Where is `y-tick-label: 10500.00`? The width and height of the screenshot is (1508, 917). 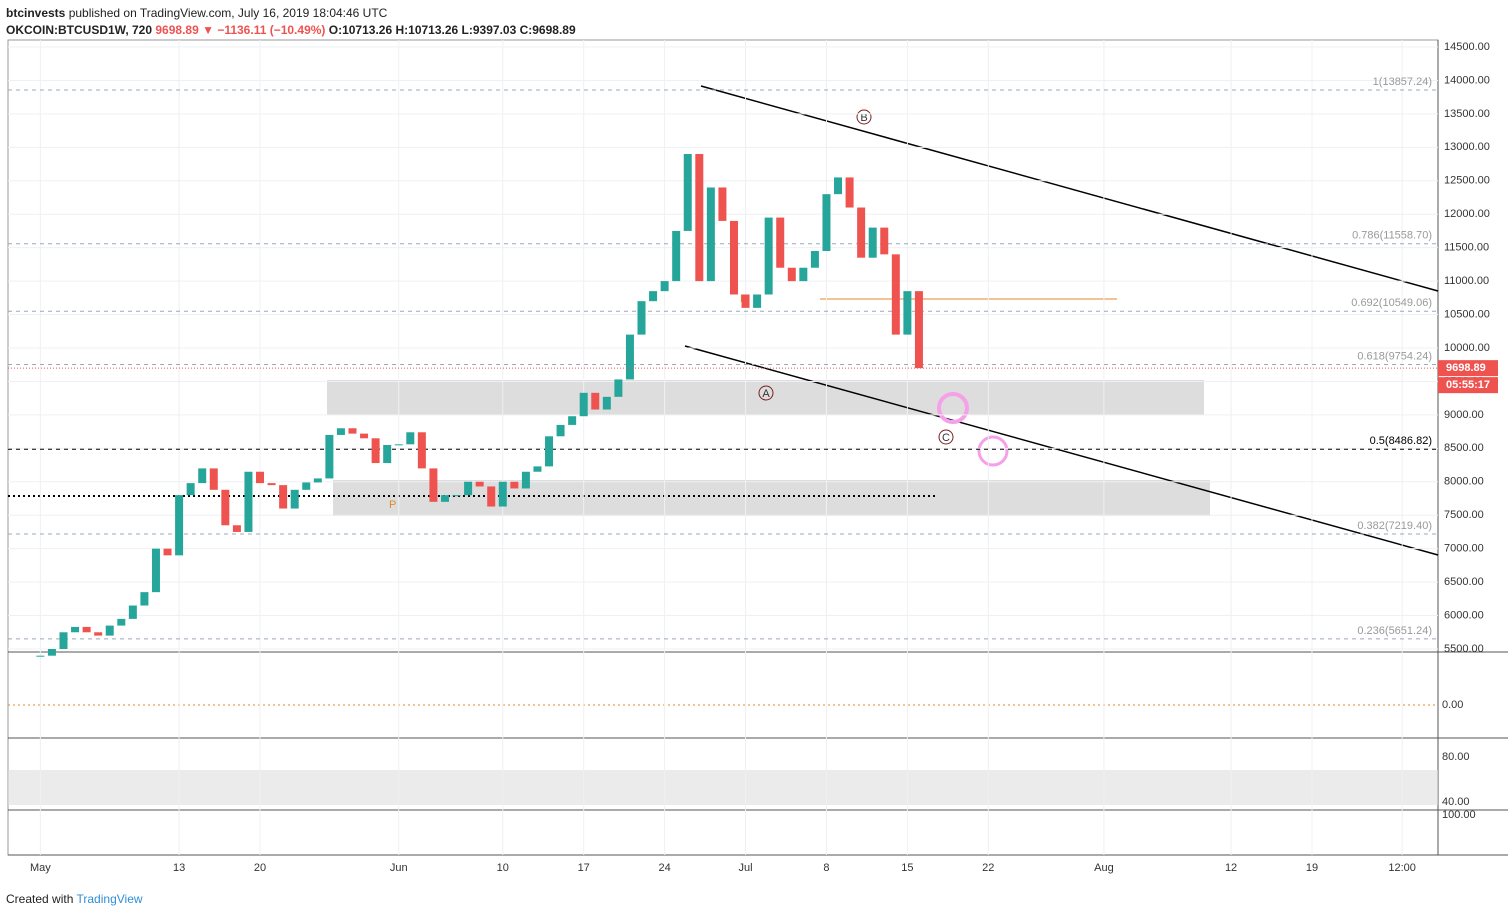 y-tick-label: 10500.00 is located at coordinates (1467, 314).